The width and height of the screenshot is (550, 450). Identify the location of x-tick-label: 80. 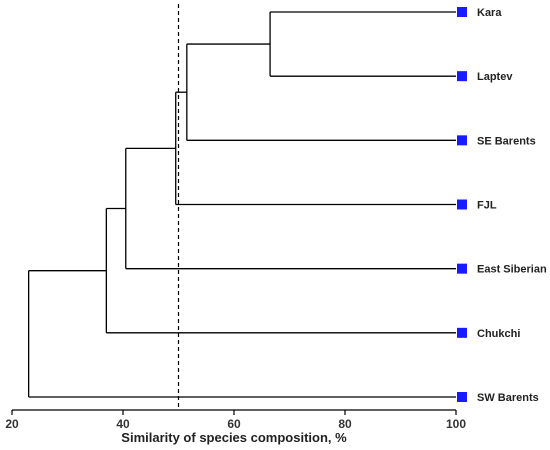
(345, 424).